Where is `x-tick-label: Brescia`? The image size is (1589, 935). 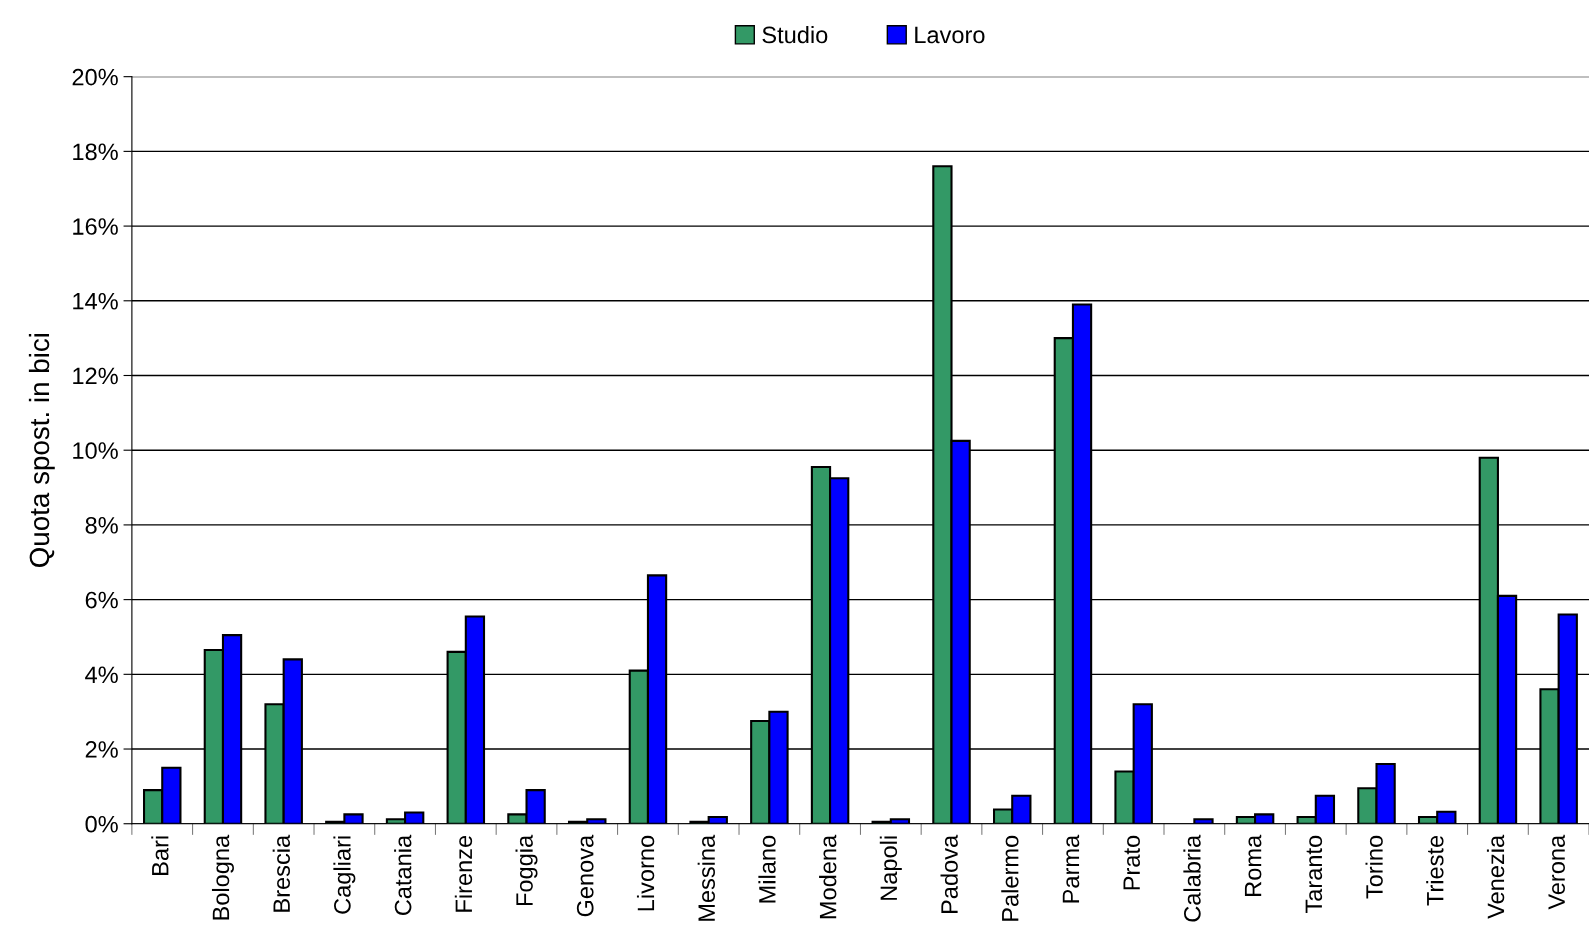
x-tick-label: Brescia is located at coordinates (281, 873).